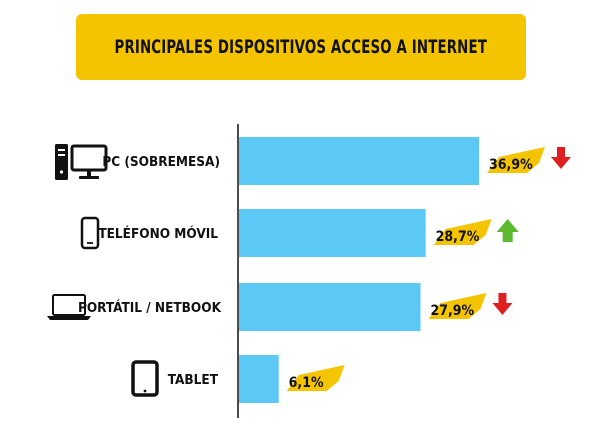 The height and width of the screenshot is (441, 600). What do you see at coordinates (531, 231) in the screenshot?
I see `trend-arrows` at bounding box center [531, 231].